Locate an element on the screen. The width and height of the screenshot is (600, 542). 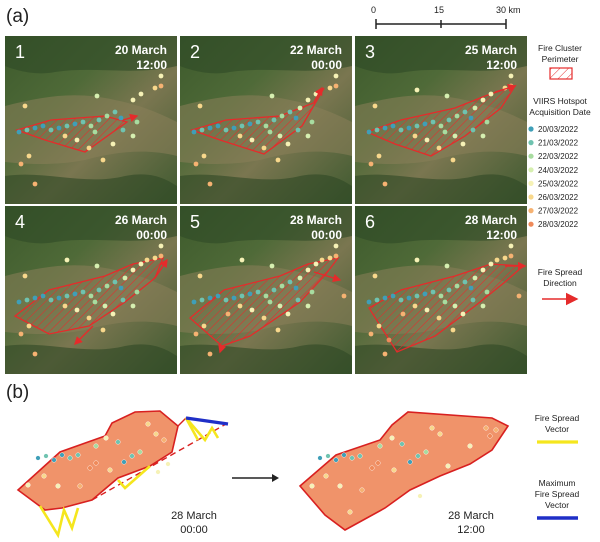
tile-number: 3 is located at coordinates (370, 52).